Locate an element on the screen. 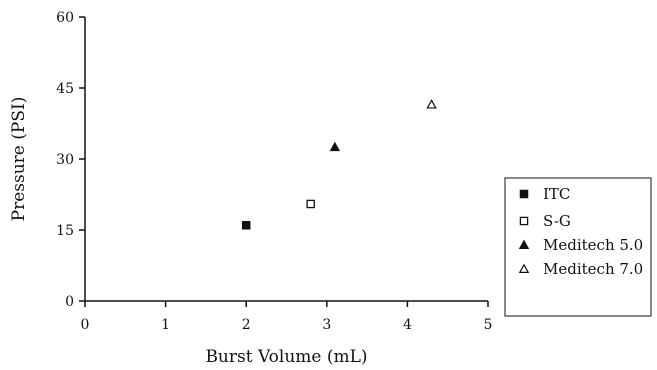 Image resolution: width=657 pixels, height=370 pixels. legend-label: ITC is located at coordinates (556, 194).